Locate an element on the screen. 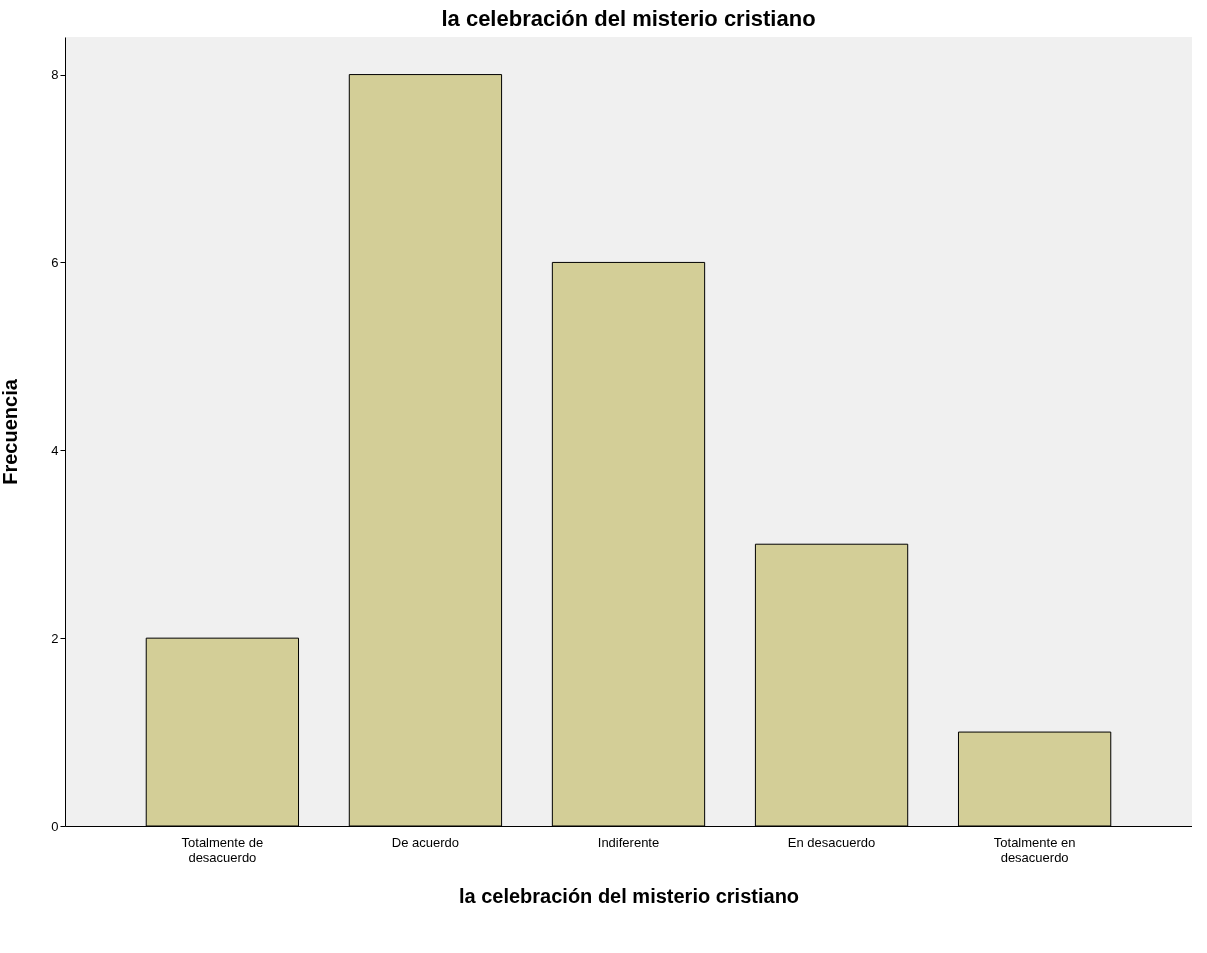 Image resolution: width=1207 pixels, height=953 pixels. x-tick-label: Totalmente de desacuerdo is located at coordinates (222, 849).